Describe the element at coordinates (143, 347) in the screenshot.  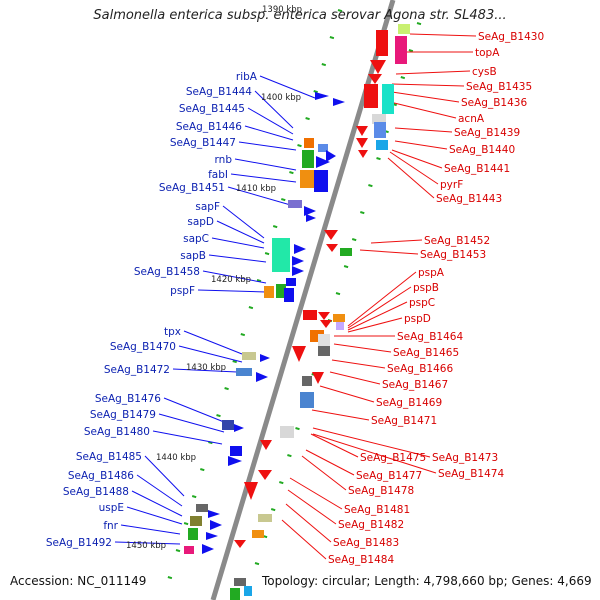
I see `gene-label-left: SeAg_B1470` at that location.